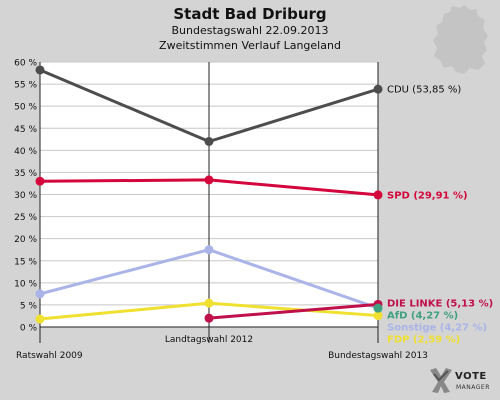 The height and width of the screenshot is (400, 500). What do you see at coordinates (250, 45) in the screenshot?
I see `chart-subtitle-2: Zweitstimmen Verlauf Langeland` at bounding box center [250, 45].